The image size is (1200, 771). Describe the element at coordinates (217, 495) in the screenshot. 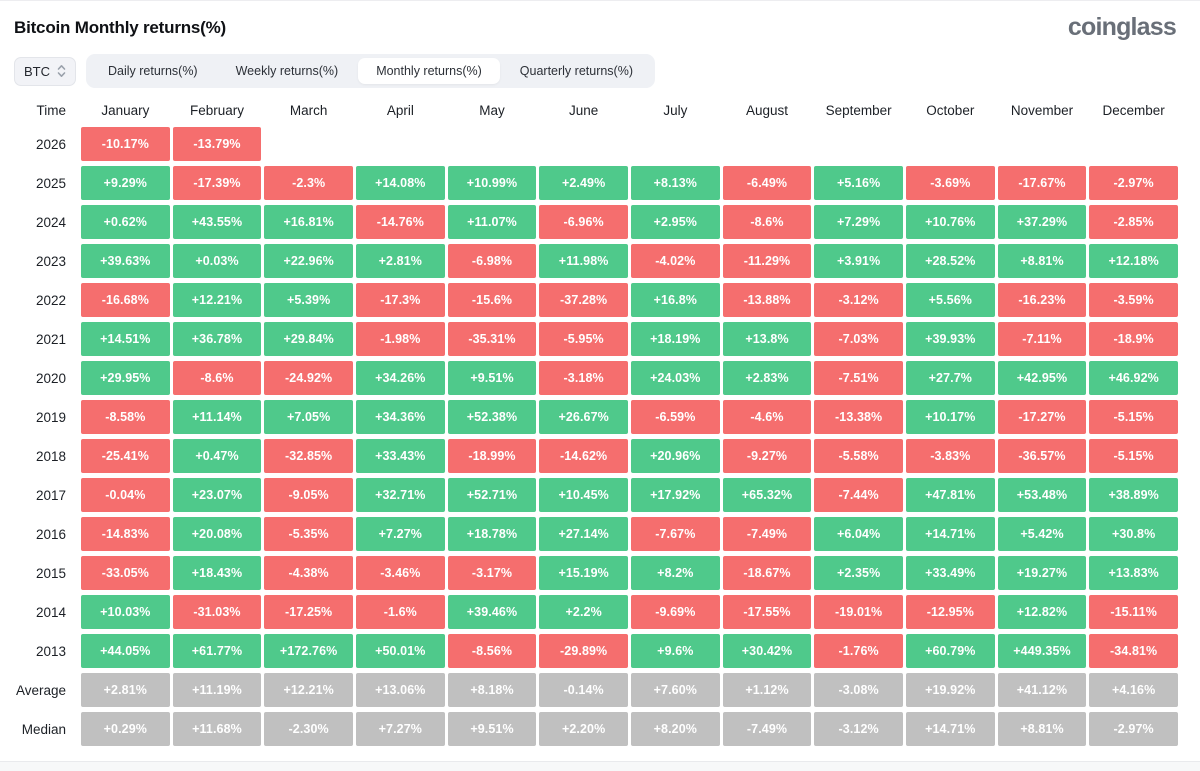

I see `return-cell: +23.07%` at that location.